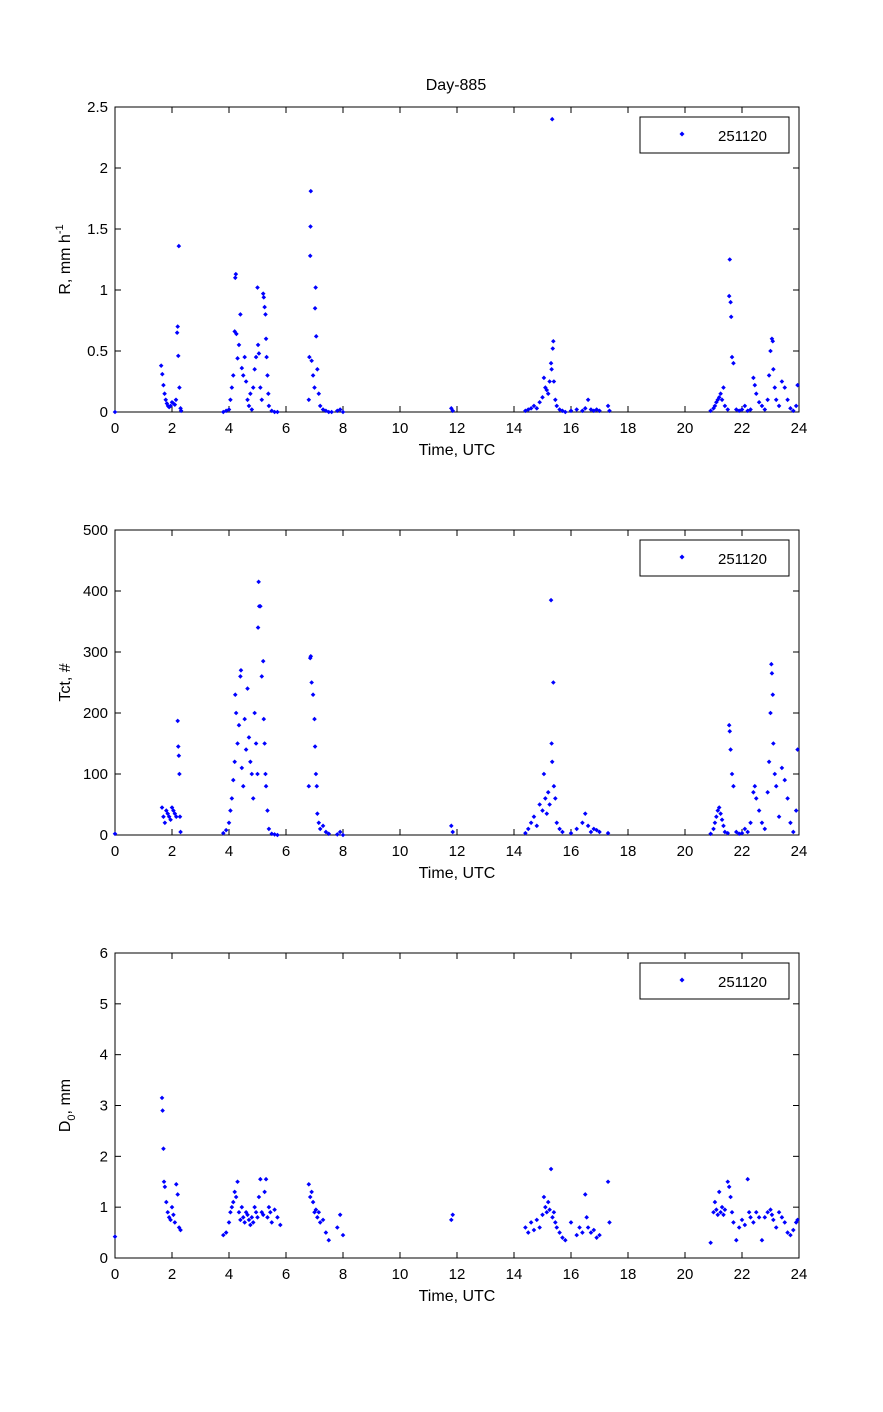  What do you see at coordinates (172, 851) in the screenshot?
I see `x-tick-label: 2` at bounding box center [172, 851].